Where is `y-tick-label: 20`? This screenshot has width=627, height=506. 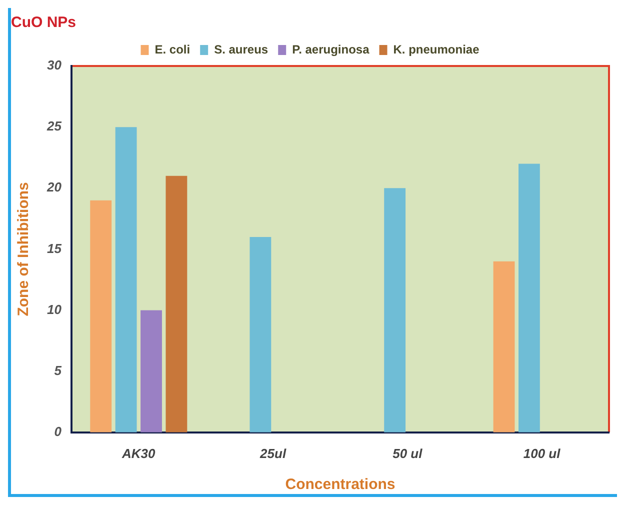
y-tick-label: 20 is located at coordinates (54, 187).